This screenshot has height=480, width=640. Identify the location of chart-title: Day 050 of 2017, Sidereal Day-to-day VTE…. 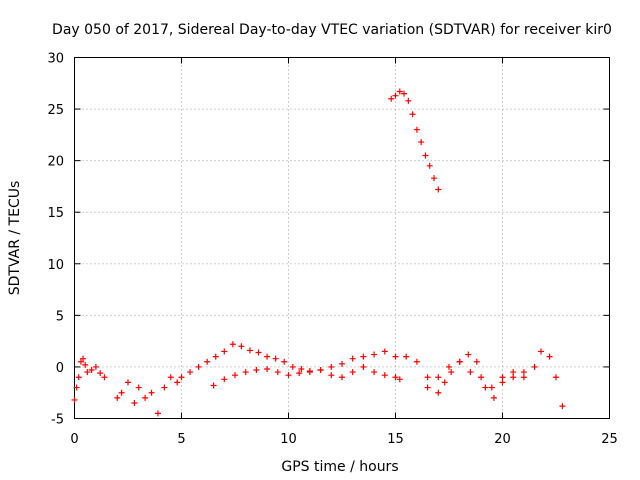
(332, 30).